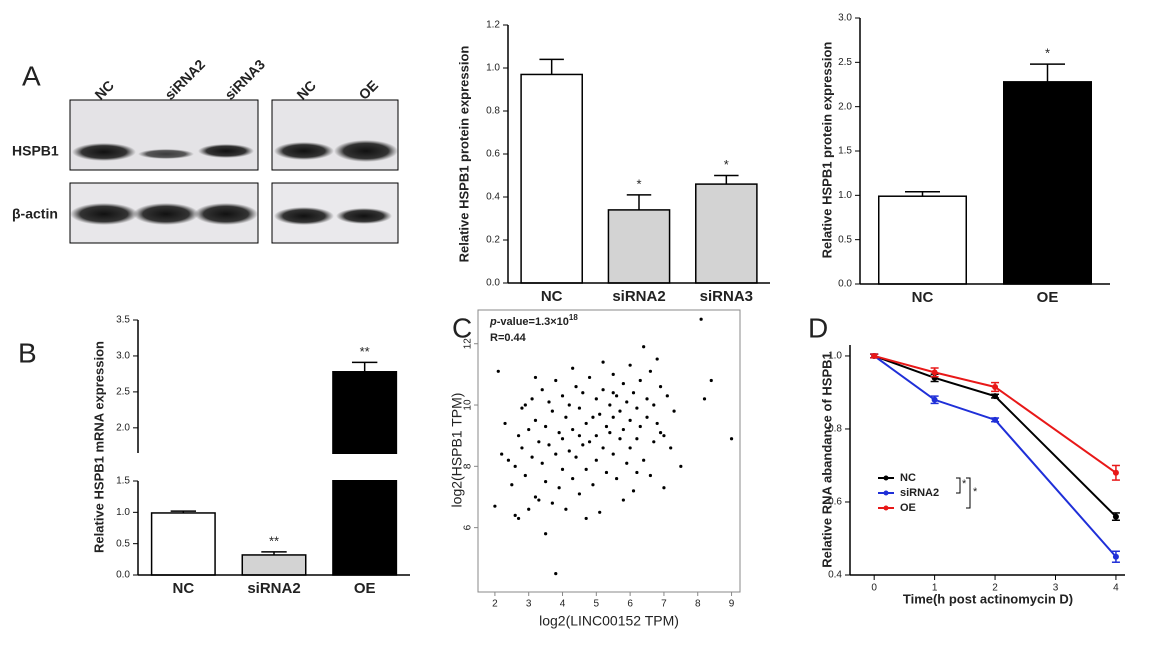 Image resolution: width=1173 pixels, height=645 pixels. What do you see at coordinates (123, 392) in the screenshot?
I see `y-tick-label: 2.5` at bounding box center [123, 392].